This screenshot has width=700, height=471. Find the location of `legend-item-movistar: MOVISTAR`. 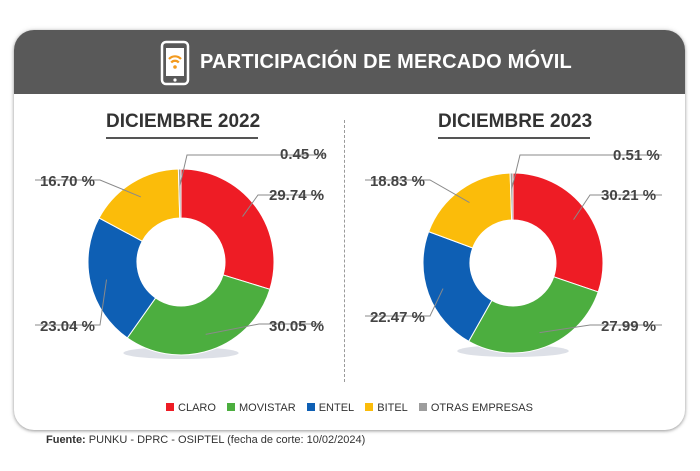

legend-item-movistar: MOVISTAR is located at coordinates (261, 408).